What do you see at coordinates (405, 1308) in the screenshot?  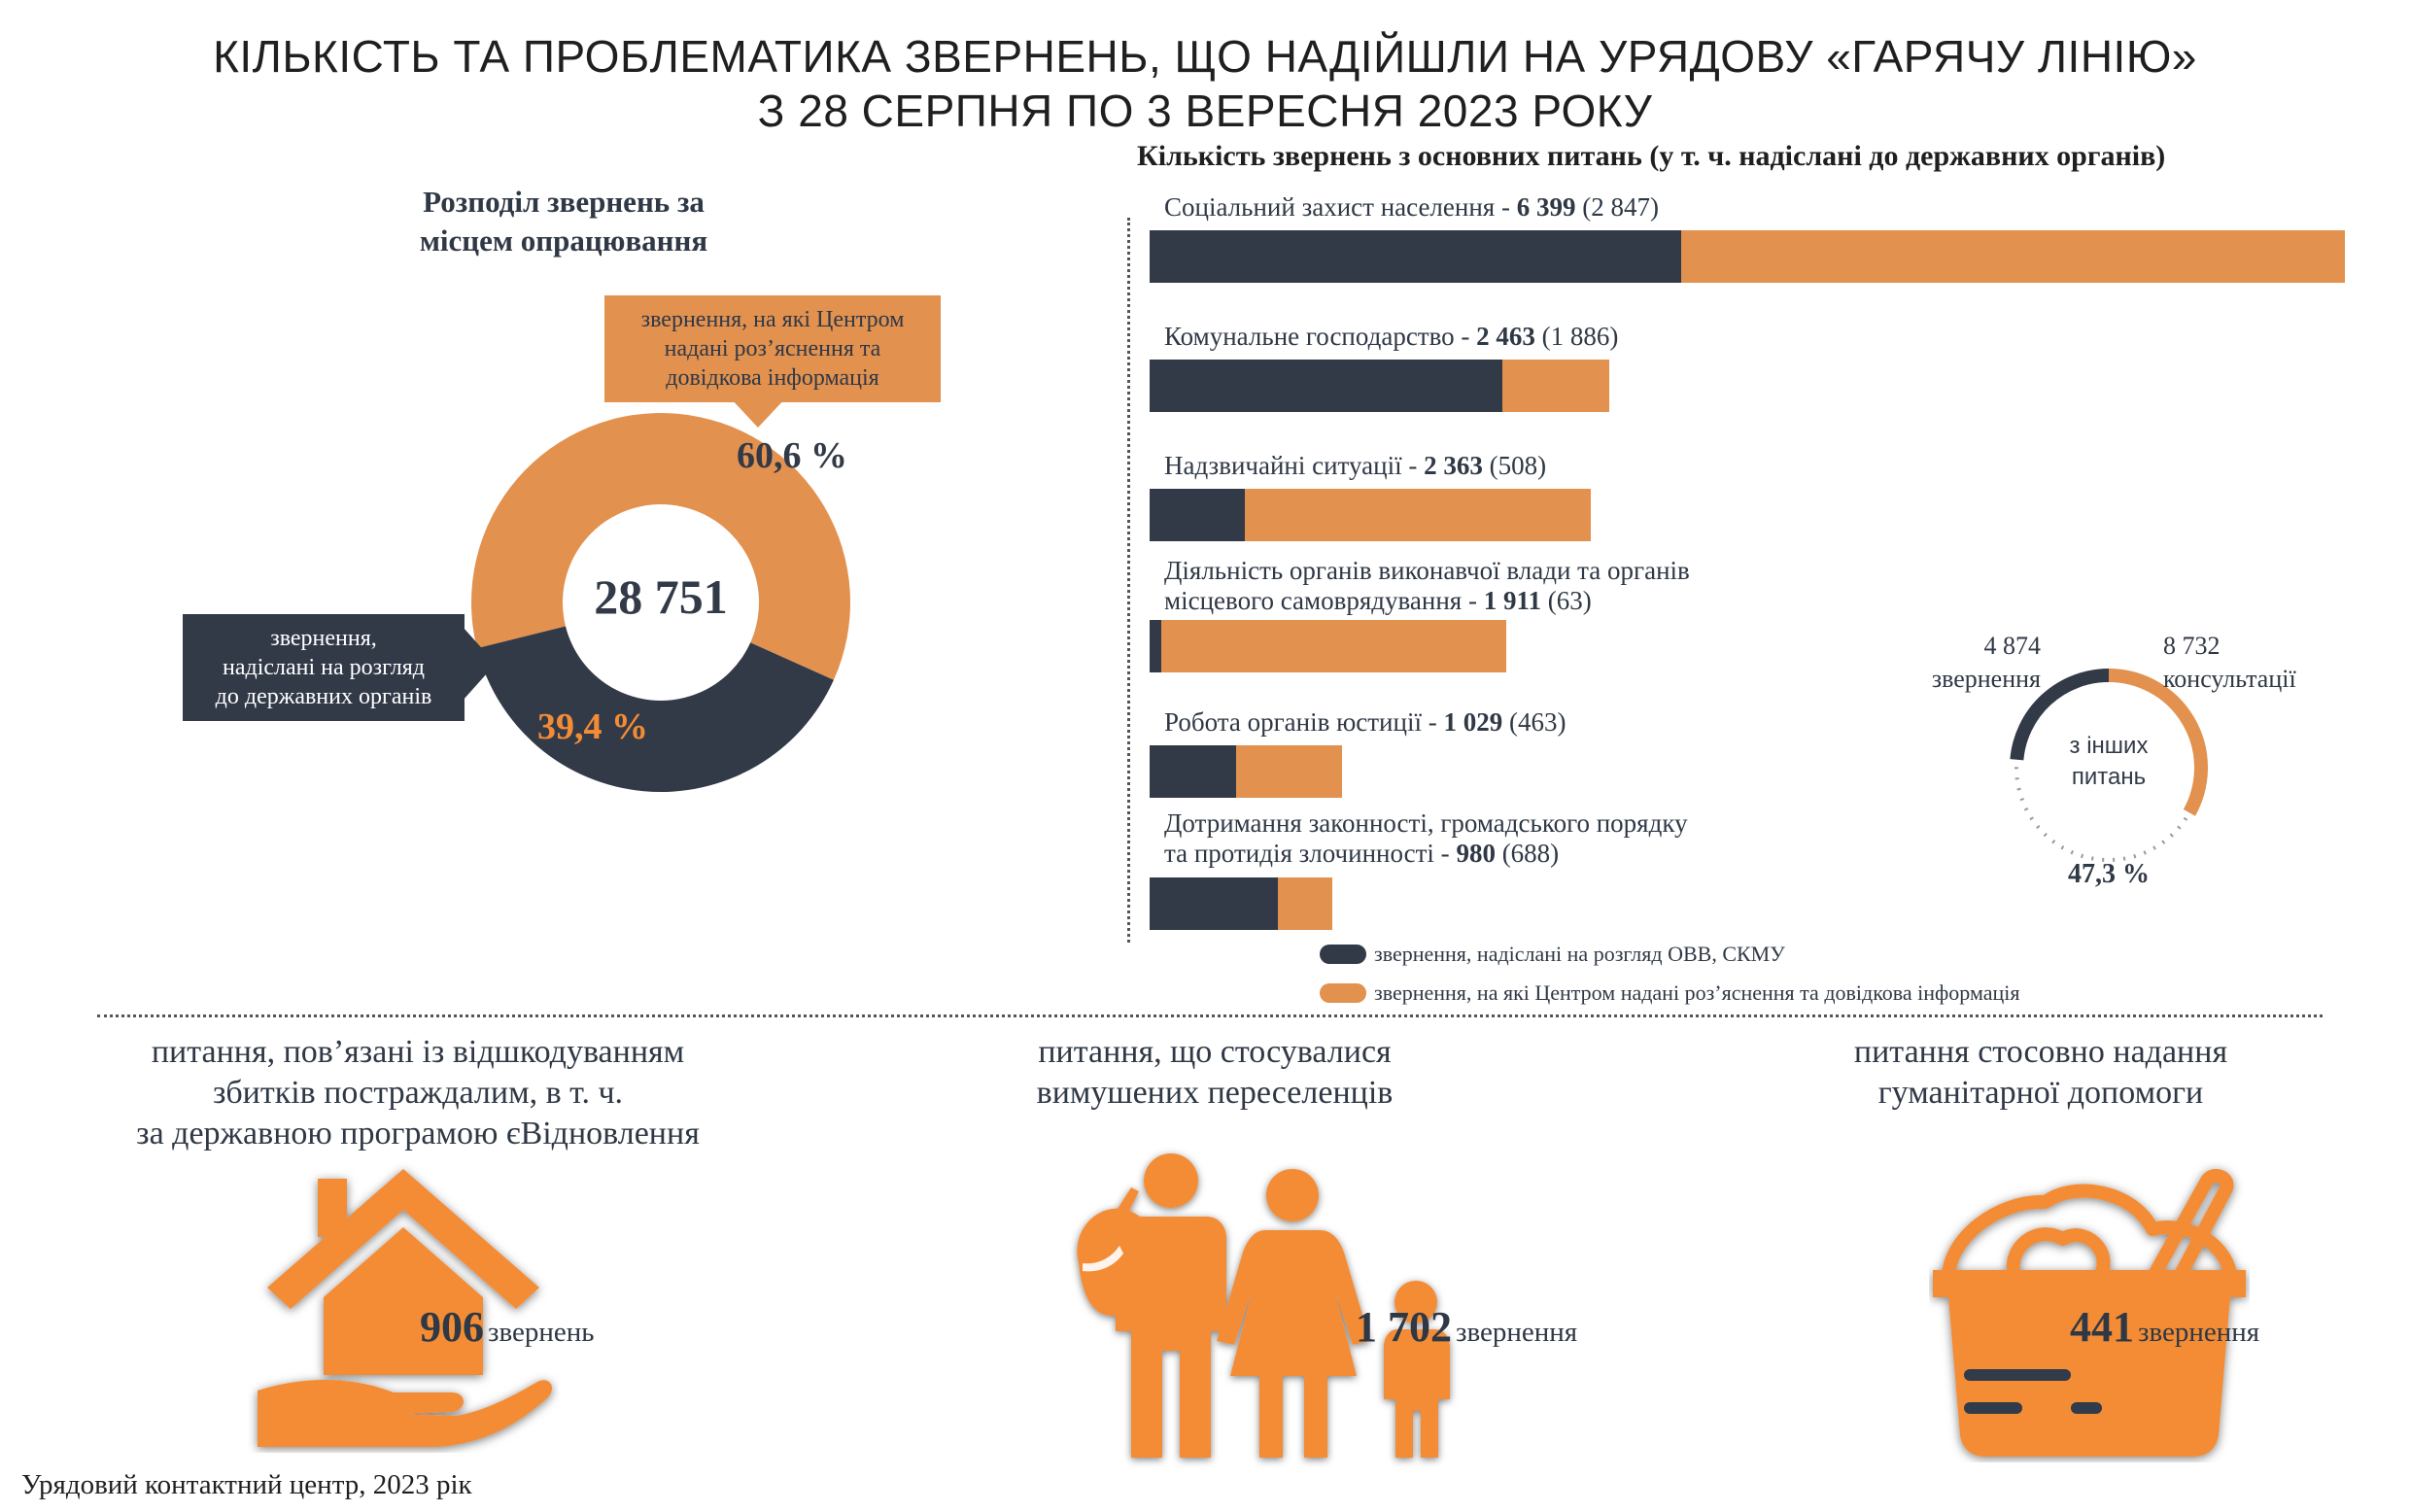 I see `house-hand-icon` at bounding box center [405, 1308].